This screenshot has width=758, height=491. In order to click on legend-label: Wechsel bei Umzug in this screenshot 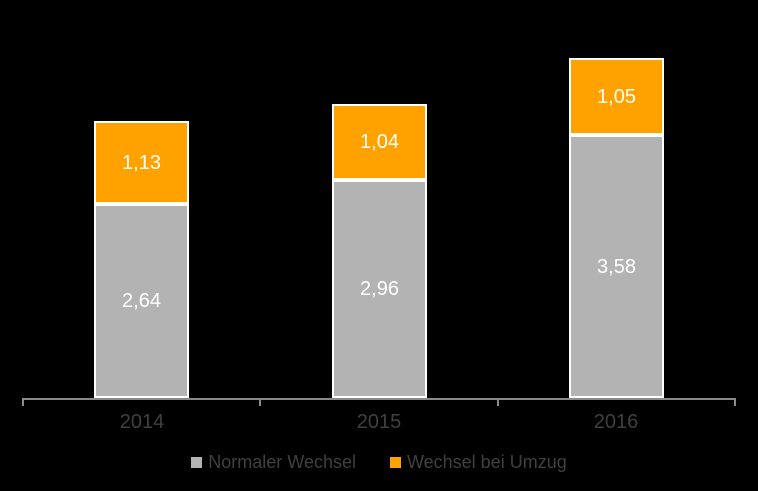, I will do `click(486, 462)`.